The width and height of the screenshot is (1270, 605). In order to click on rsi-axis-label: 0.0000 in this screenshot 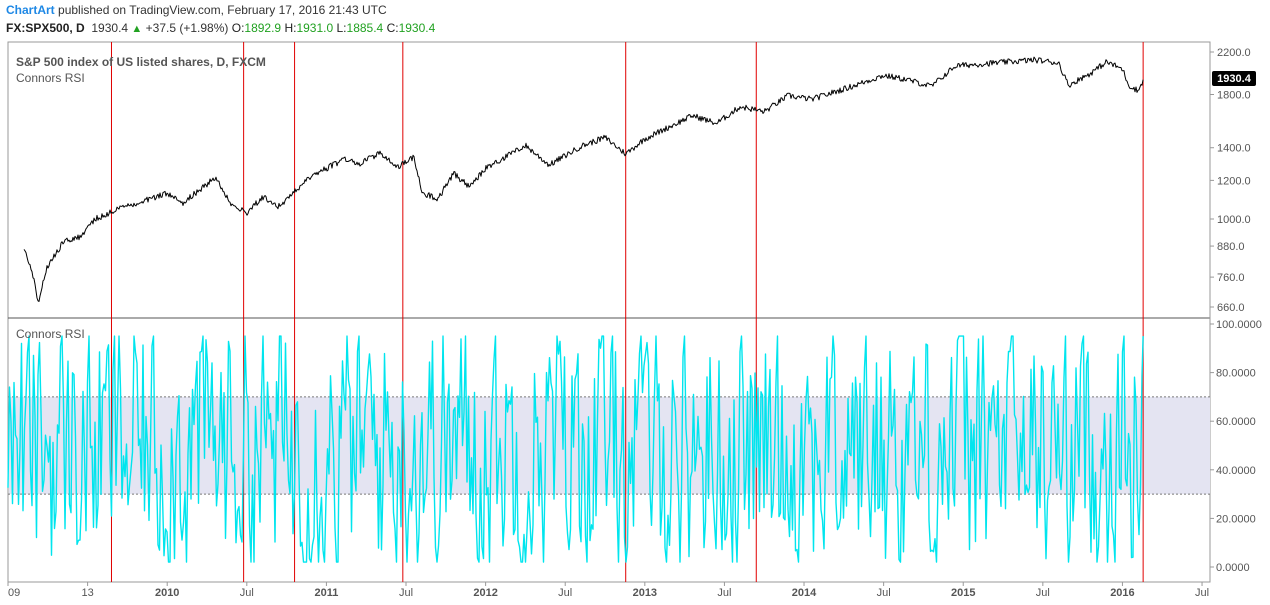, I will do `click(1233, 568)`.